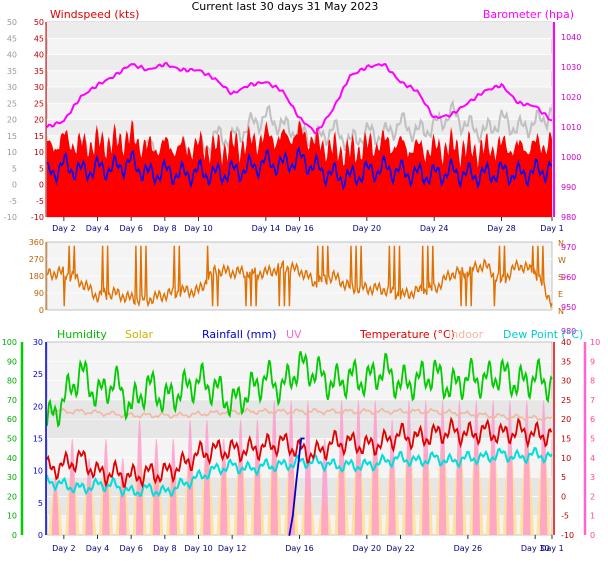 This screenshot has width=608, height=561. What do you see at coordinates (592, 419) in the screenshot?
I see `uv-y-tick: 6` at bounding box center [592, 419].